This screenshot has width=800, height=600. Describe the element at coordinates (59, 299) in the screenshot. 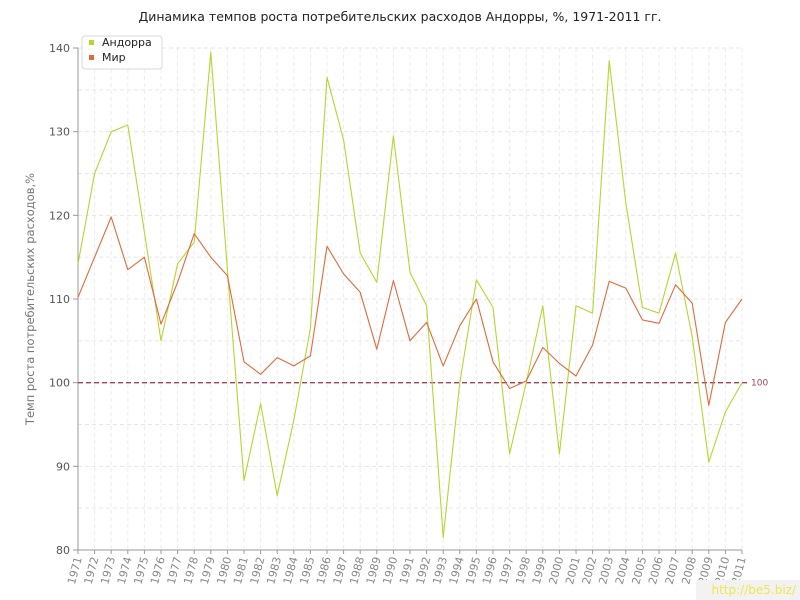

I see `y-tick-label: 110` at that location.